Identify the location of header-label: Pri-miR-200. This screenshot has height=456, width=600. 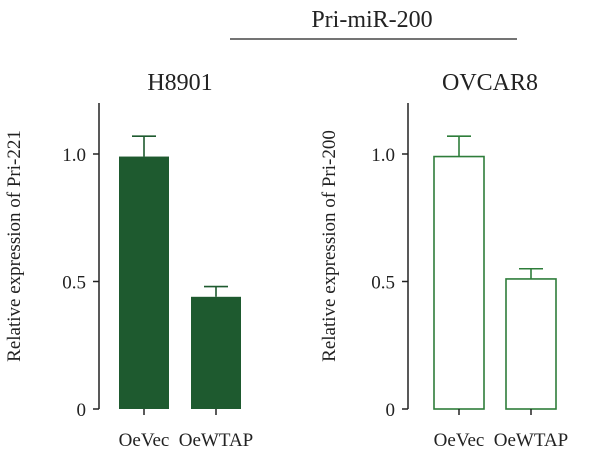
(371, 20).